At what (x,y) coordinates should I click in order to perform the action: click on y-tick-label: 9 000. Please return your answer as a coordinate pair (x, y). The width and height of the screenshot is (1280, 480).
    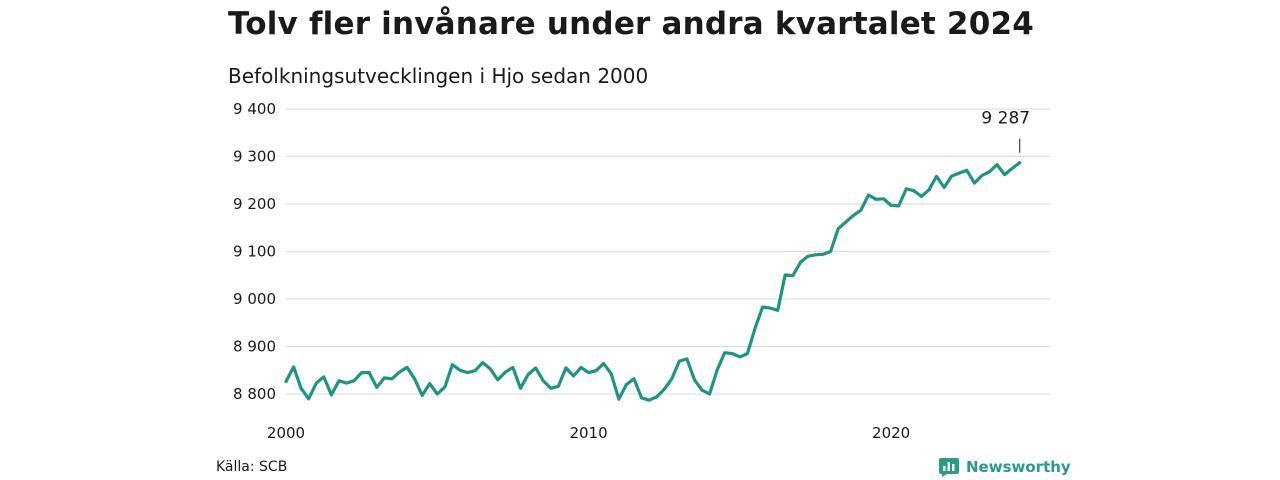
    Looking at the image, I should click on (254, 299).